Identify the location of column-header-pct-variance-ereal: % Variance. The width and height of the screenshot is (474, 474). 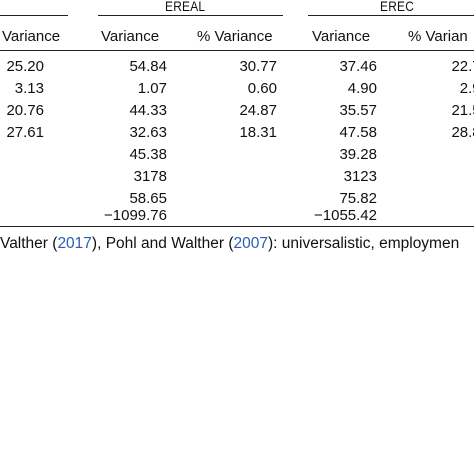
(235, 36).